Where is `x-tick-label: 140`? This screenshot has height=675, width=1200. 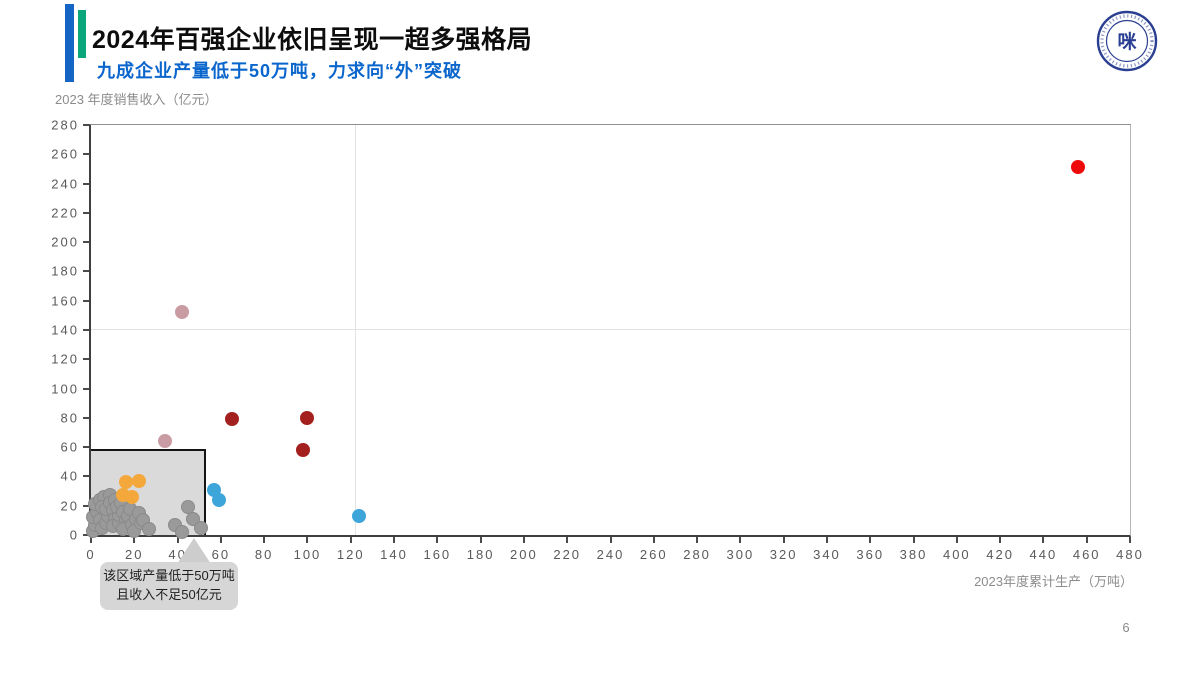 x-tick-label: 140 is located at coordinates (394, 554).